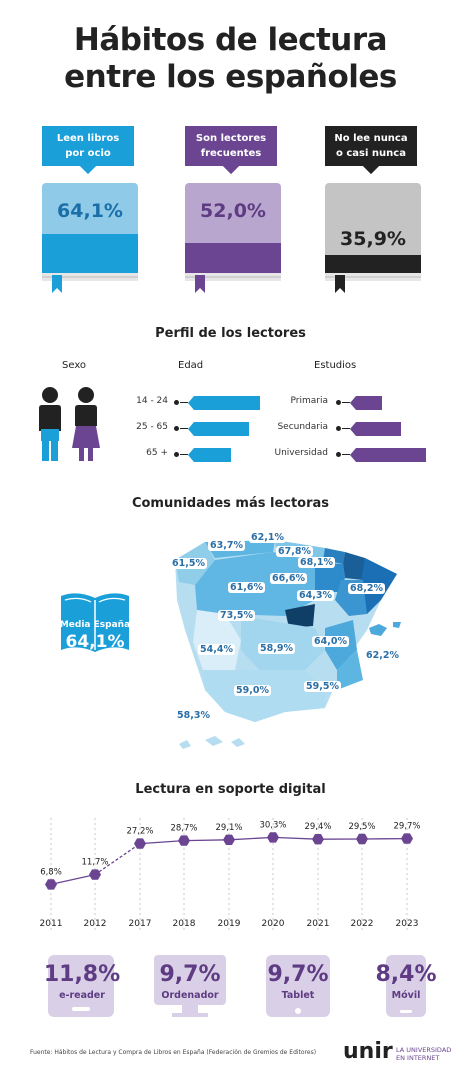  Describe the element at coordinates (188, 563) in the screenshot. I see `community-value: 61,5%` at that location.